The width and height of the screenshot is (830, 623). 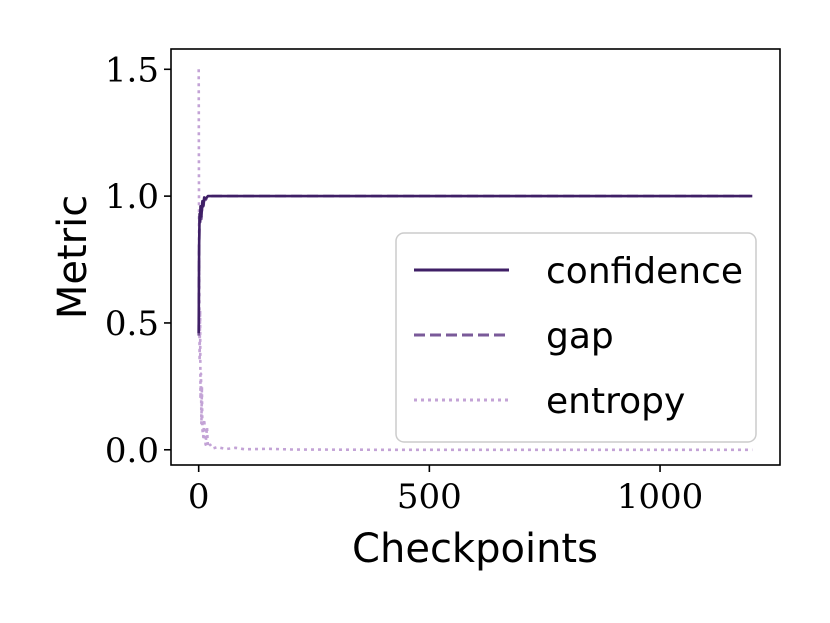 What do you see at coordinates (429, 497) in the screenshot?
I see `x-tick-label: 500` at bounding box center [429, 497].